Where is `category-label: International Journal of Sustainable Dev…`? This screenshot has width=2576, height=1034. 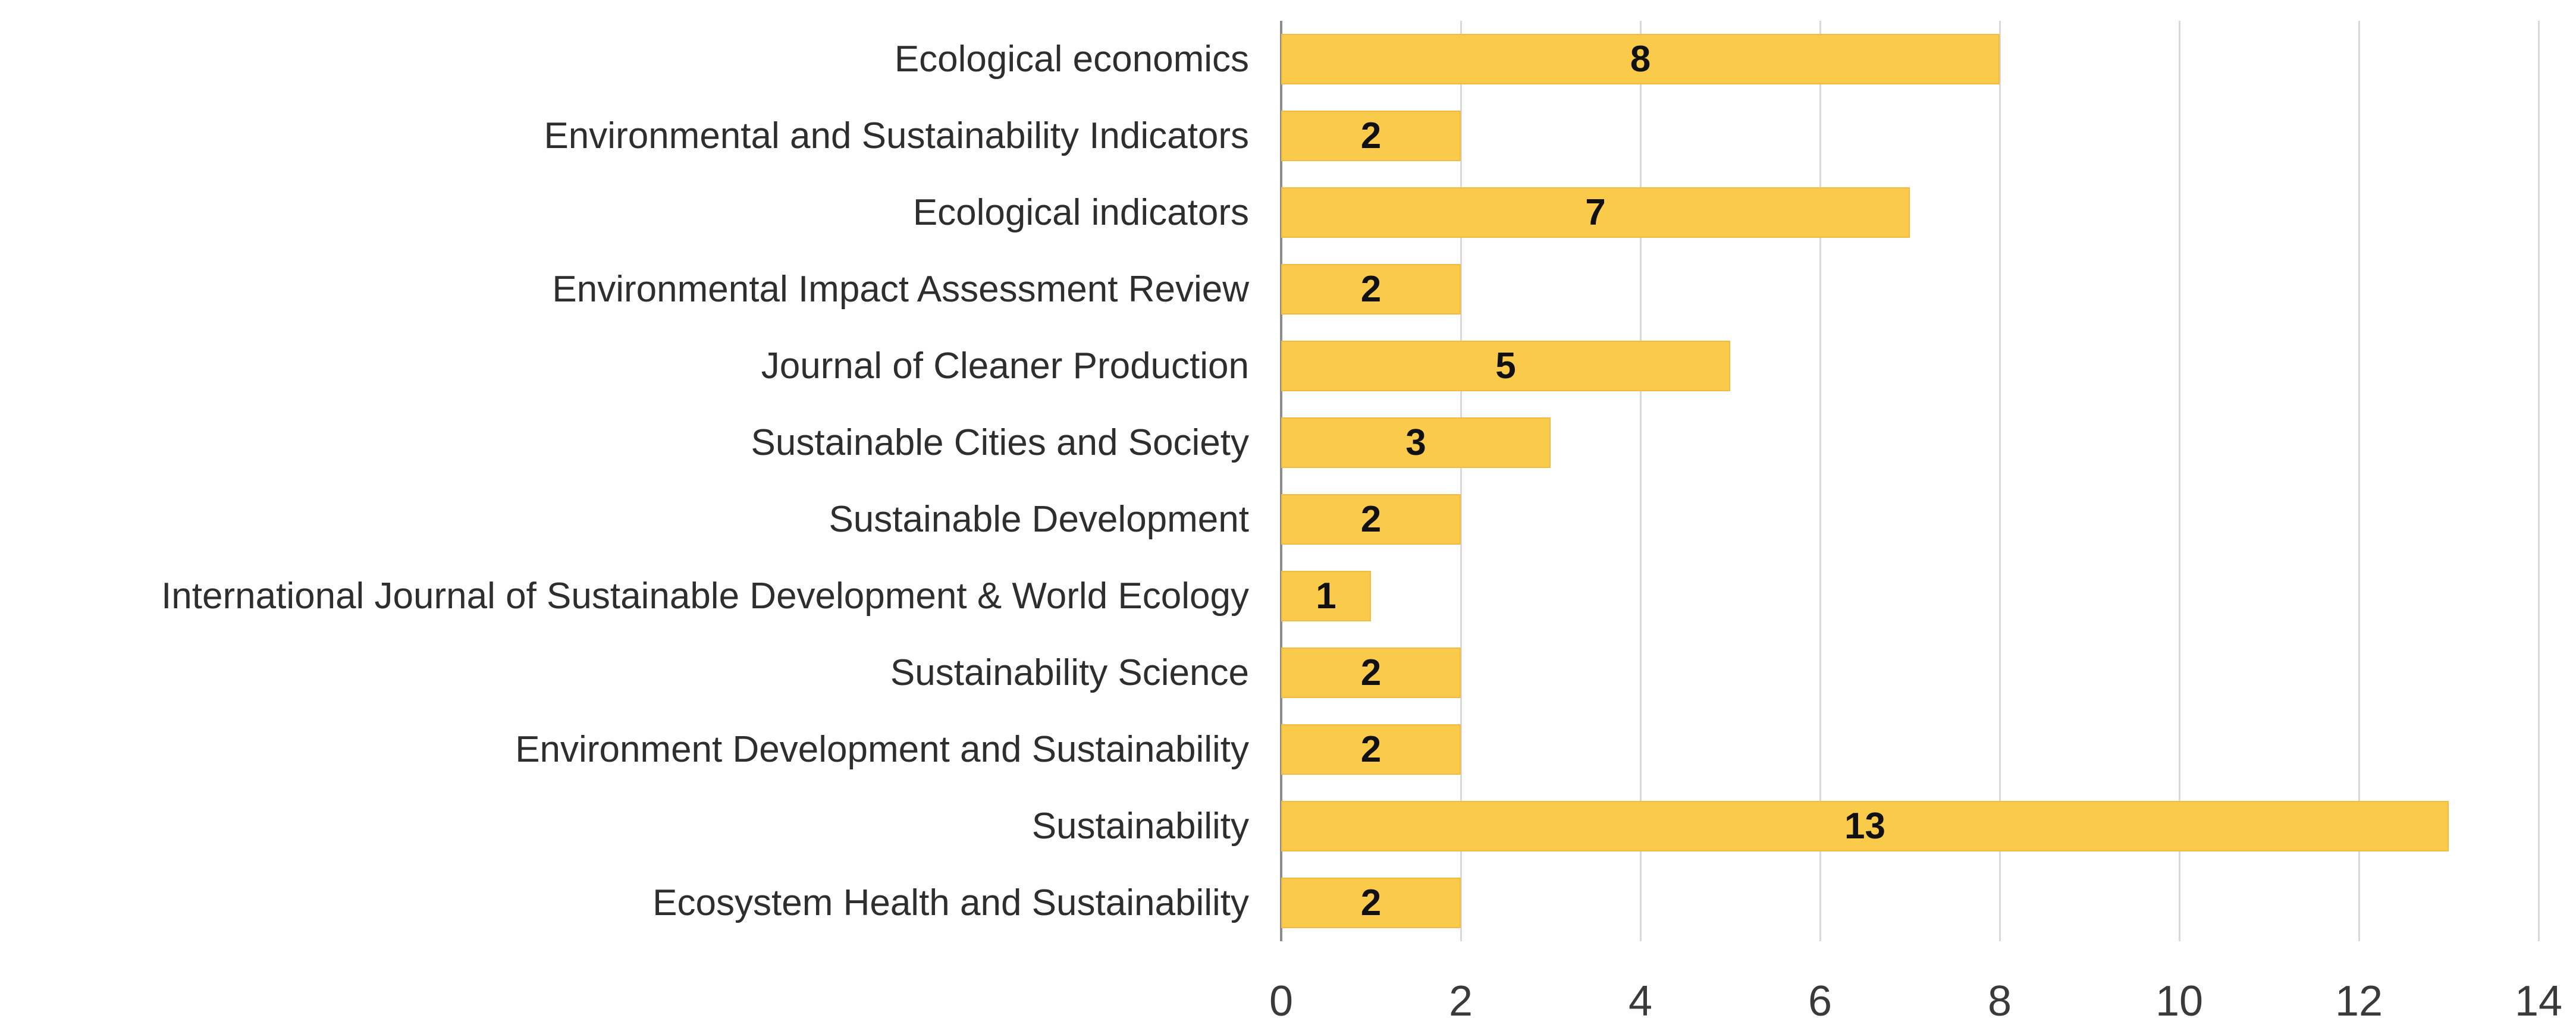
category-label: International Journal of Sustainable Dev… is located at coordinates (705, 596).